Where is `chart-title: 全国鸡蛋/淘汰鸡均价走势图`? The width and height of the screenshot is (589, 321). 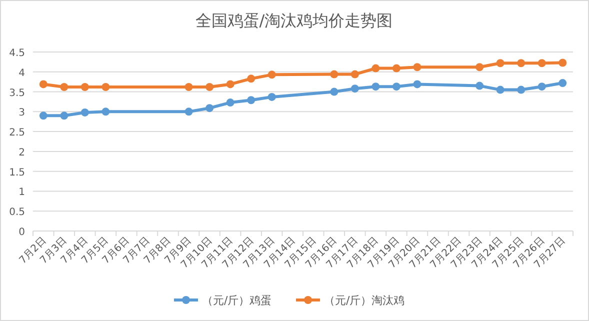 chart-title: 全国鸡蛋/淘汰鸡均价走势图 is located at coordinates (294, 20).